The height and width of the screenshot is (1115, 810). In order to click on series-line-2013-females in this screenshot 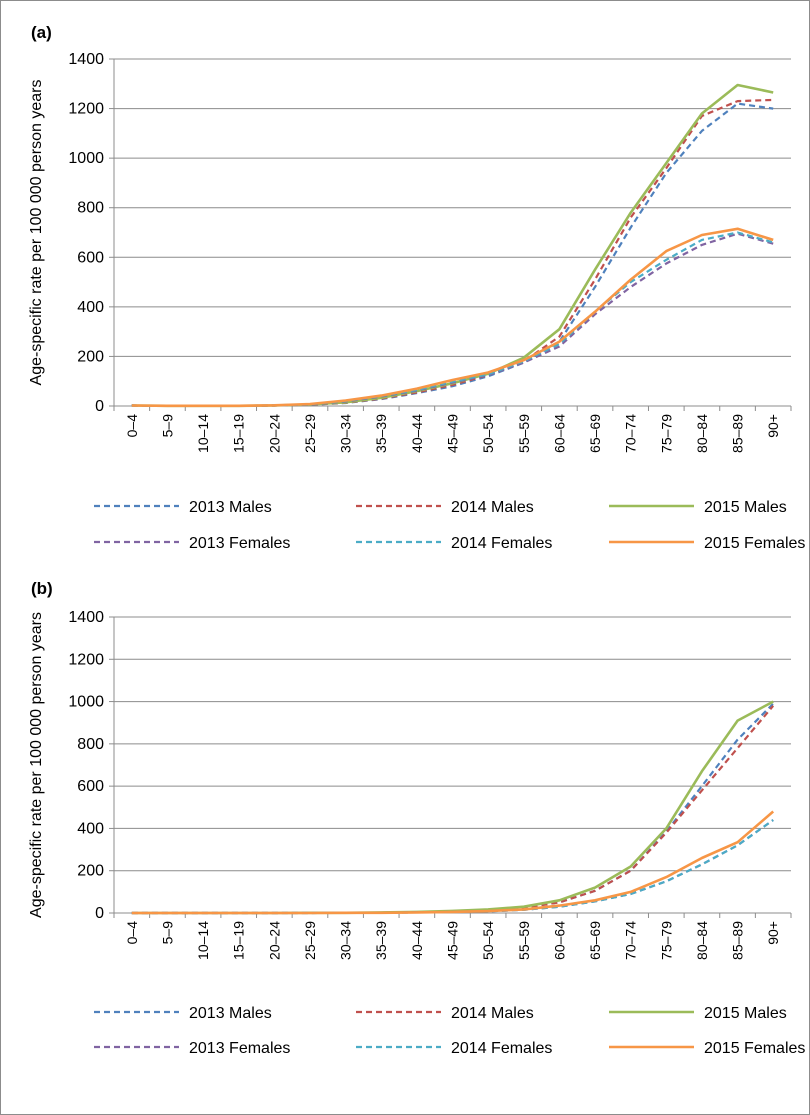, I will do `click(452, 867)`.